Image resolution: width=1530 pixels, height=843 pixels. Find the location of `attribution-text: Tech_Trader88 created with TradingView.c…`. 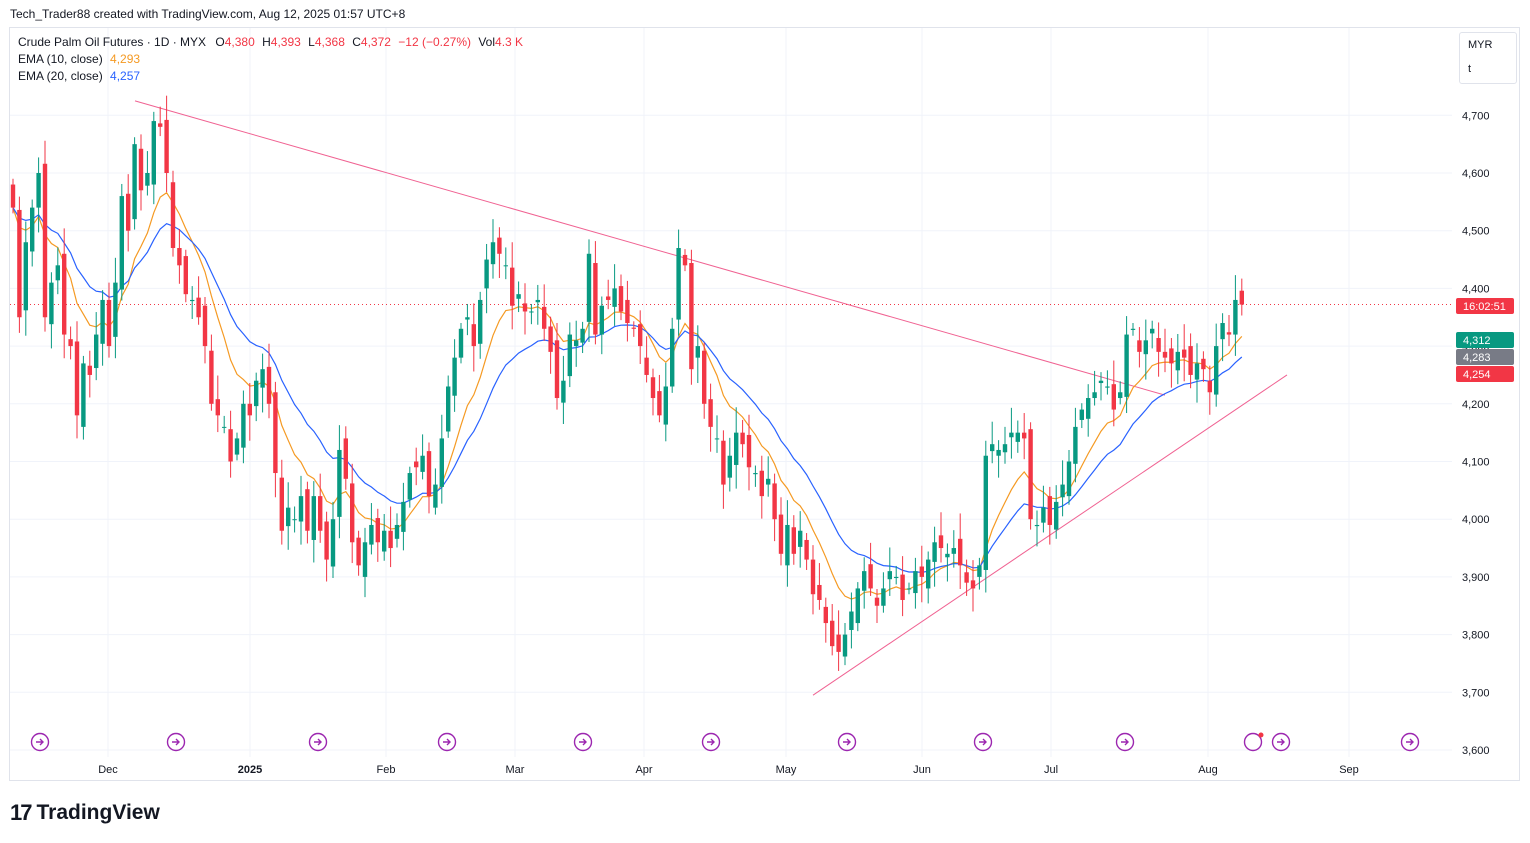

attribution-text: Tech_Trader88 created with TradingView.c… is located at coordinates (208, 14).